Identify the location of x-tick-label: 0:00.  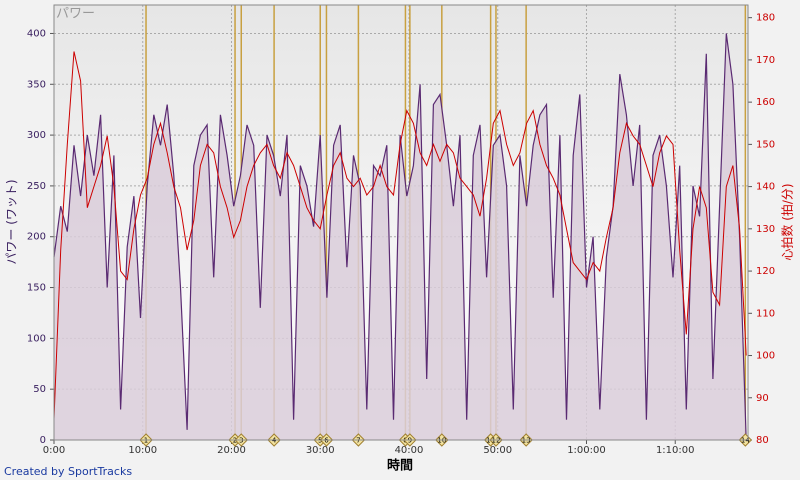
(54, 450).